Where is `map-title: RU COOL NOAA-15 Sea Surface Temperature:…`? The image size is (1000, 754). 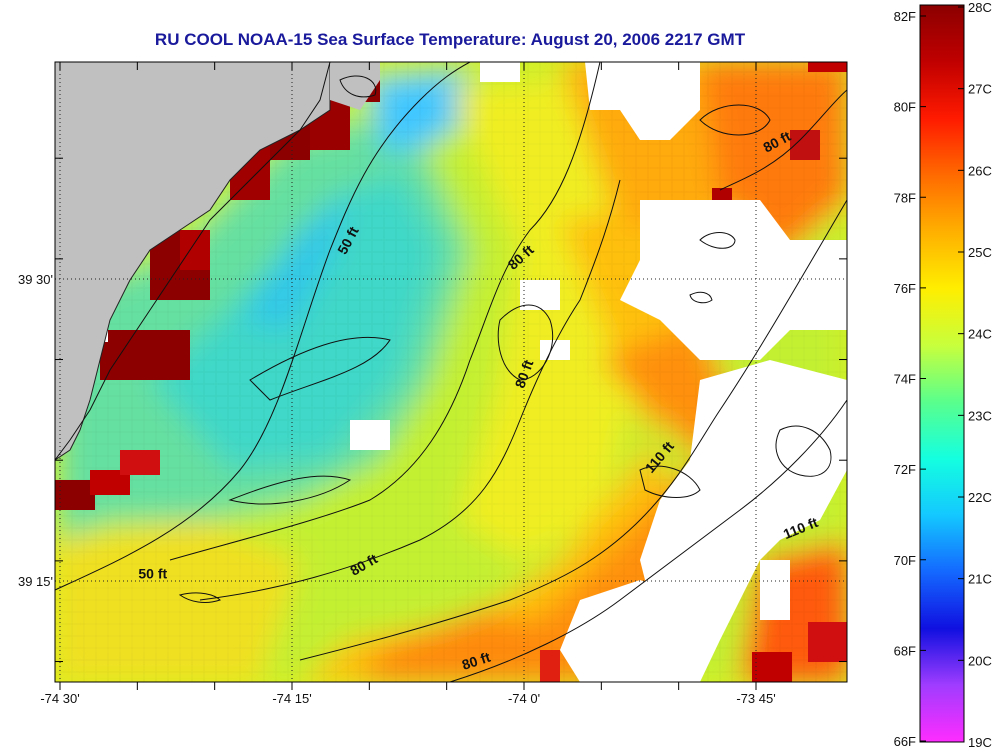
map-title: RU COOL NOAA-15 Sea Surface Temperature:… is located at coordinates (450, 39).